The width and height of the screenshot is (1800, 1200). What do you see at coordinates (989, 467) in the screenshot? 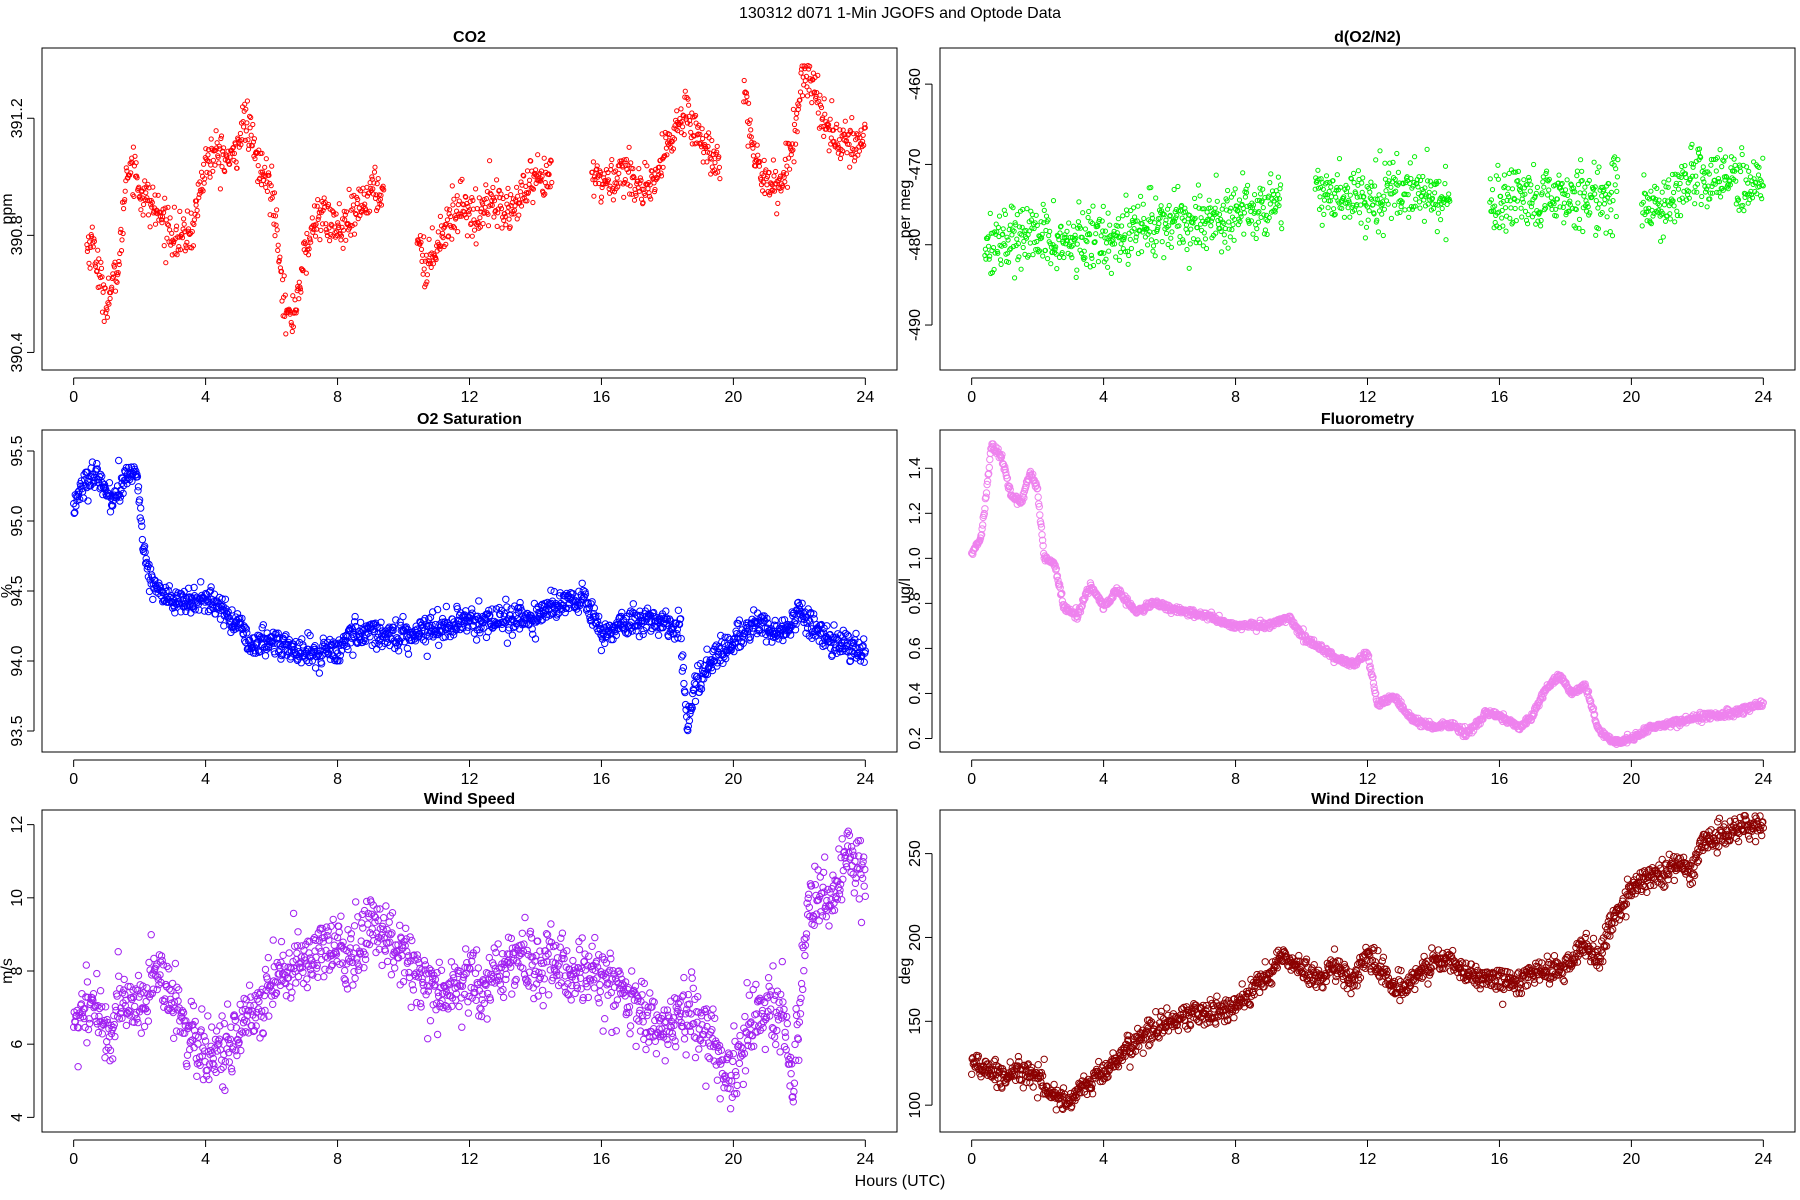
I see `fluor-point` at bounding box center [989, 467].